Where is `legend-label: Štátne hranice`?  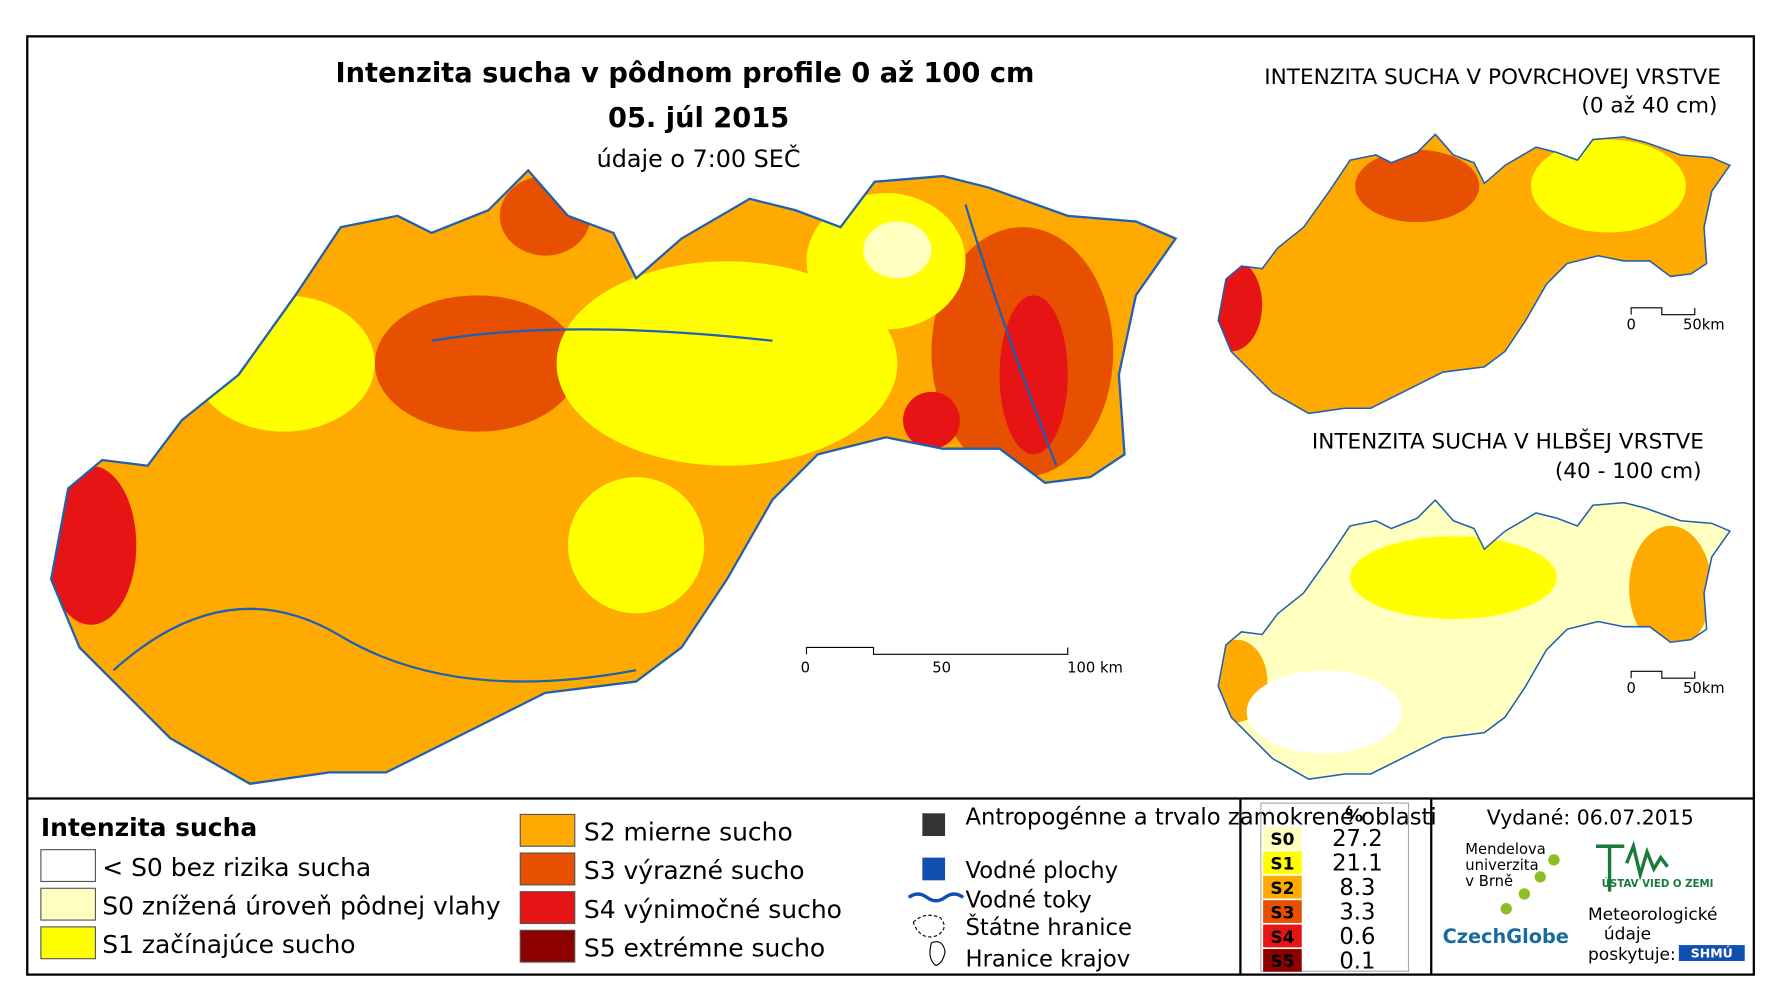 legend-label: Štátne hranice is located at coordinates (1049, 927).